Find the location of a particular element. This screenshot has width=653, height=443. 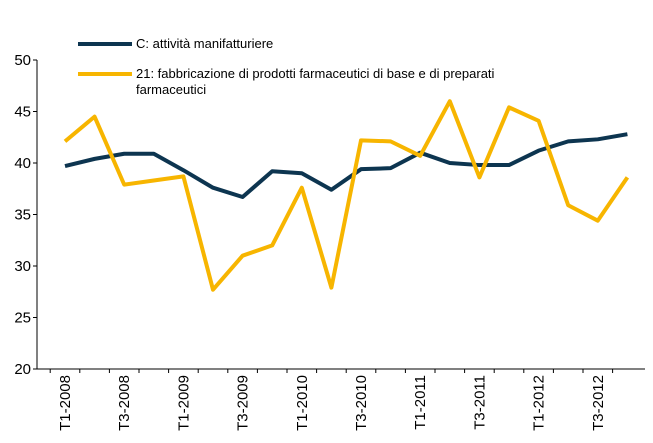

y-tick-label: 30 is located at coordinates (22, 266).